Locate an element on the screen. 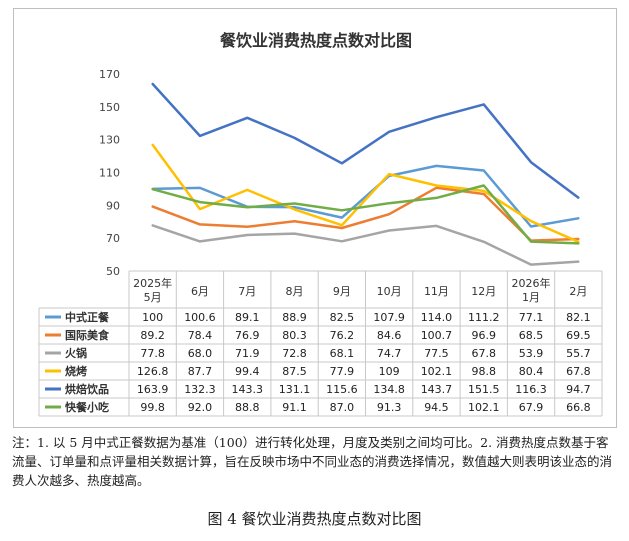 This screenshot has height=541, width=629. y-tick-label: 70 is located at coordinates (113, 238).